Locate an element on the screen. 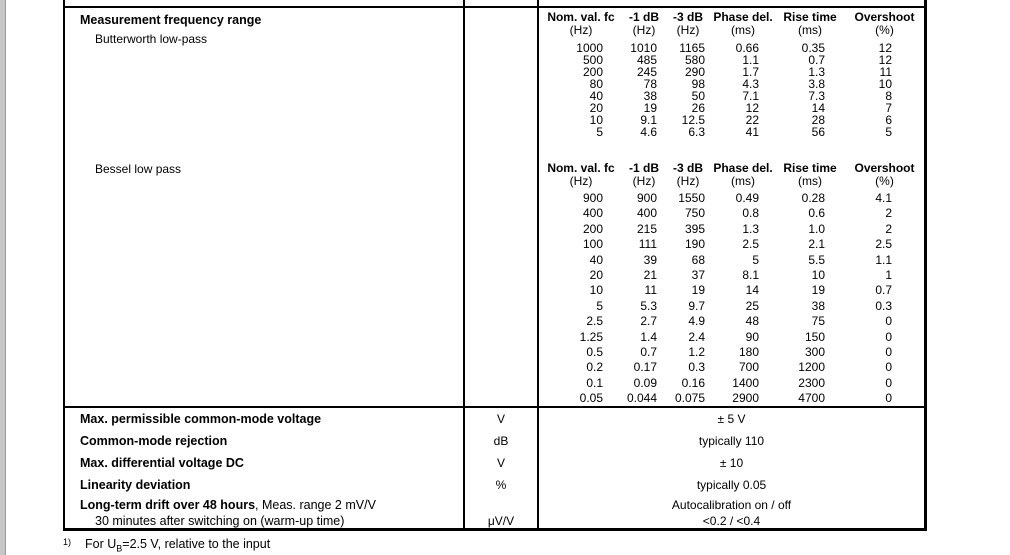 The height and width of the screenshot is (555, 1010). freq-data-cell: 150 is located at coordinates (814, 336).